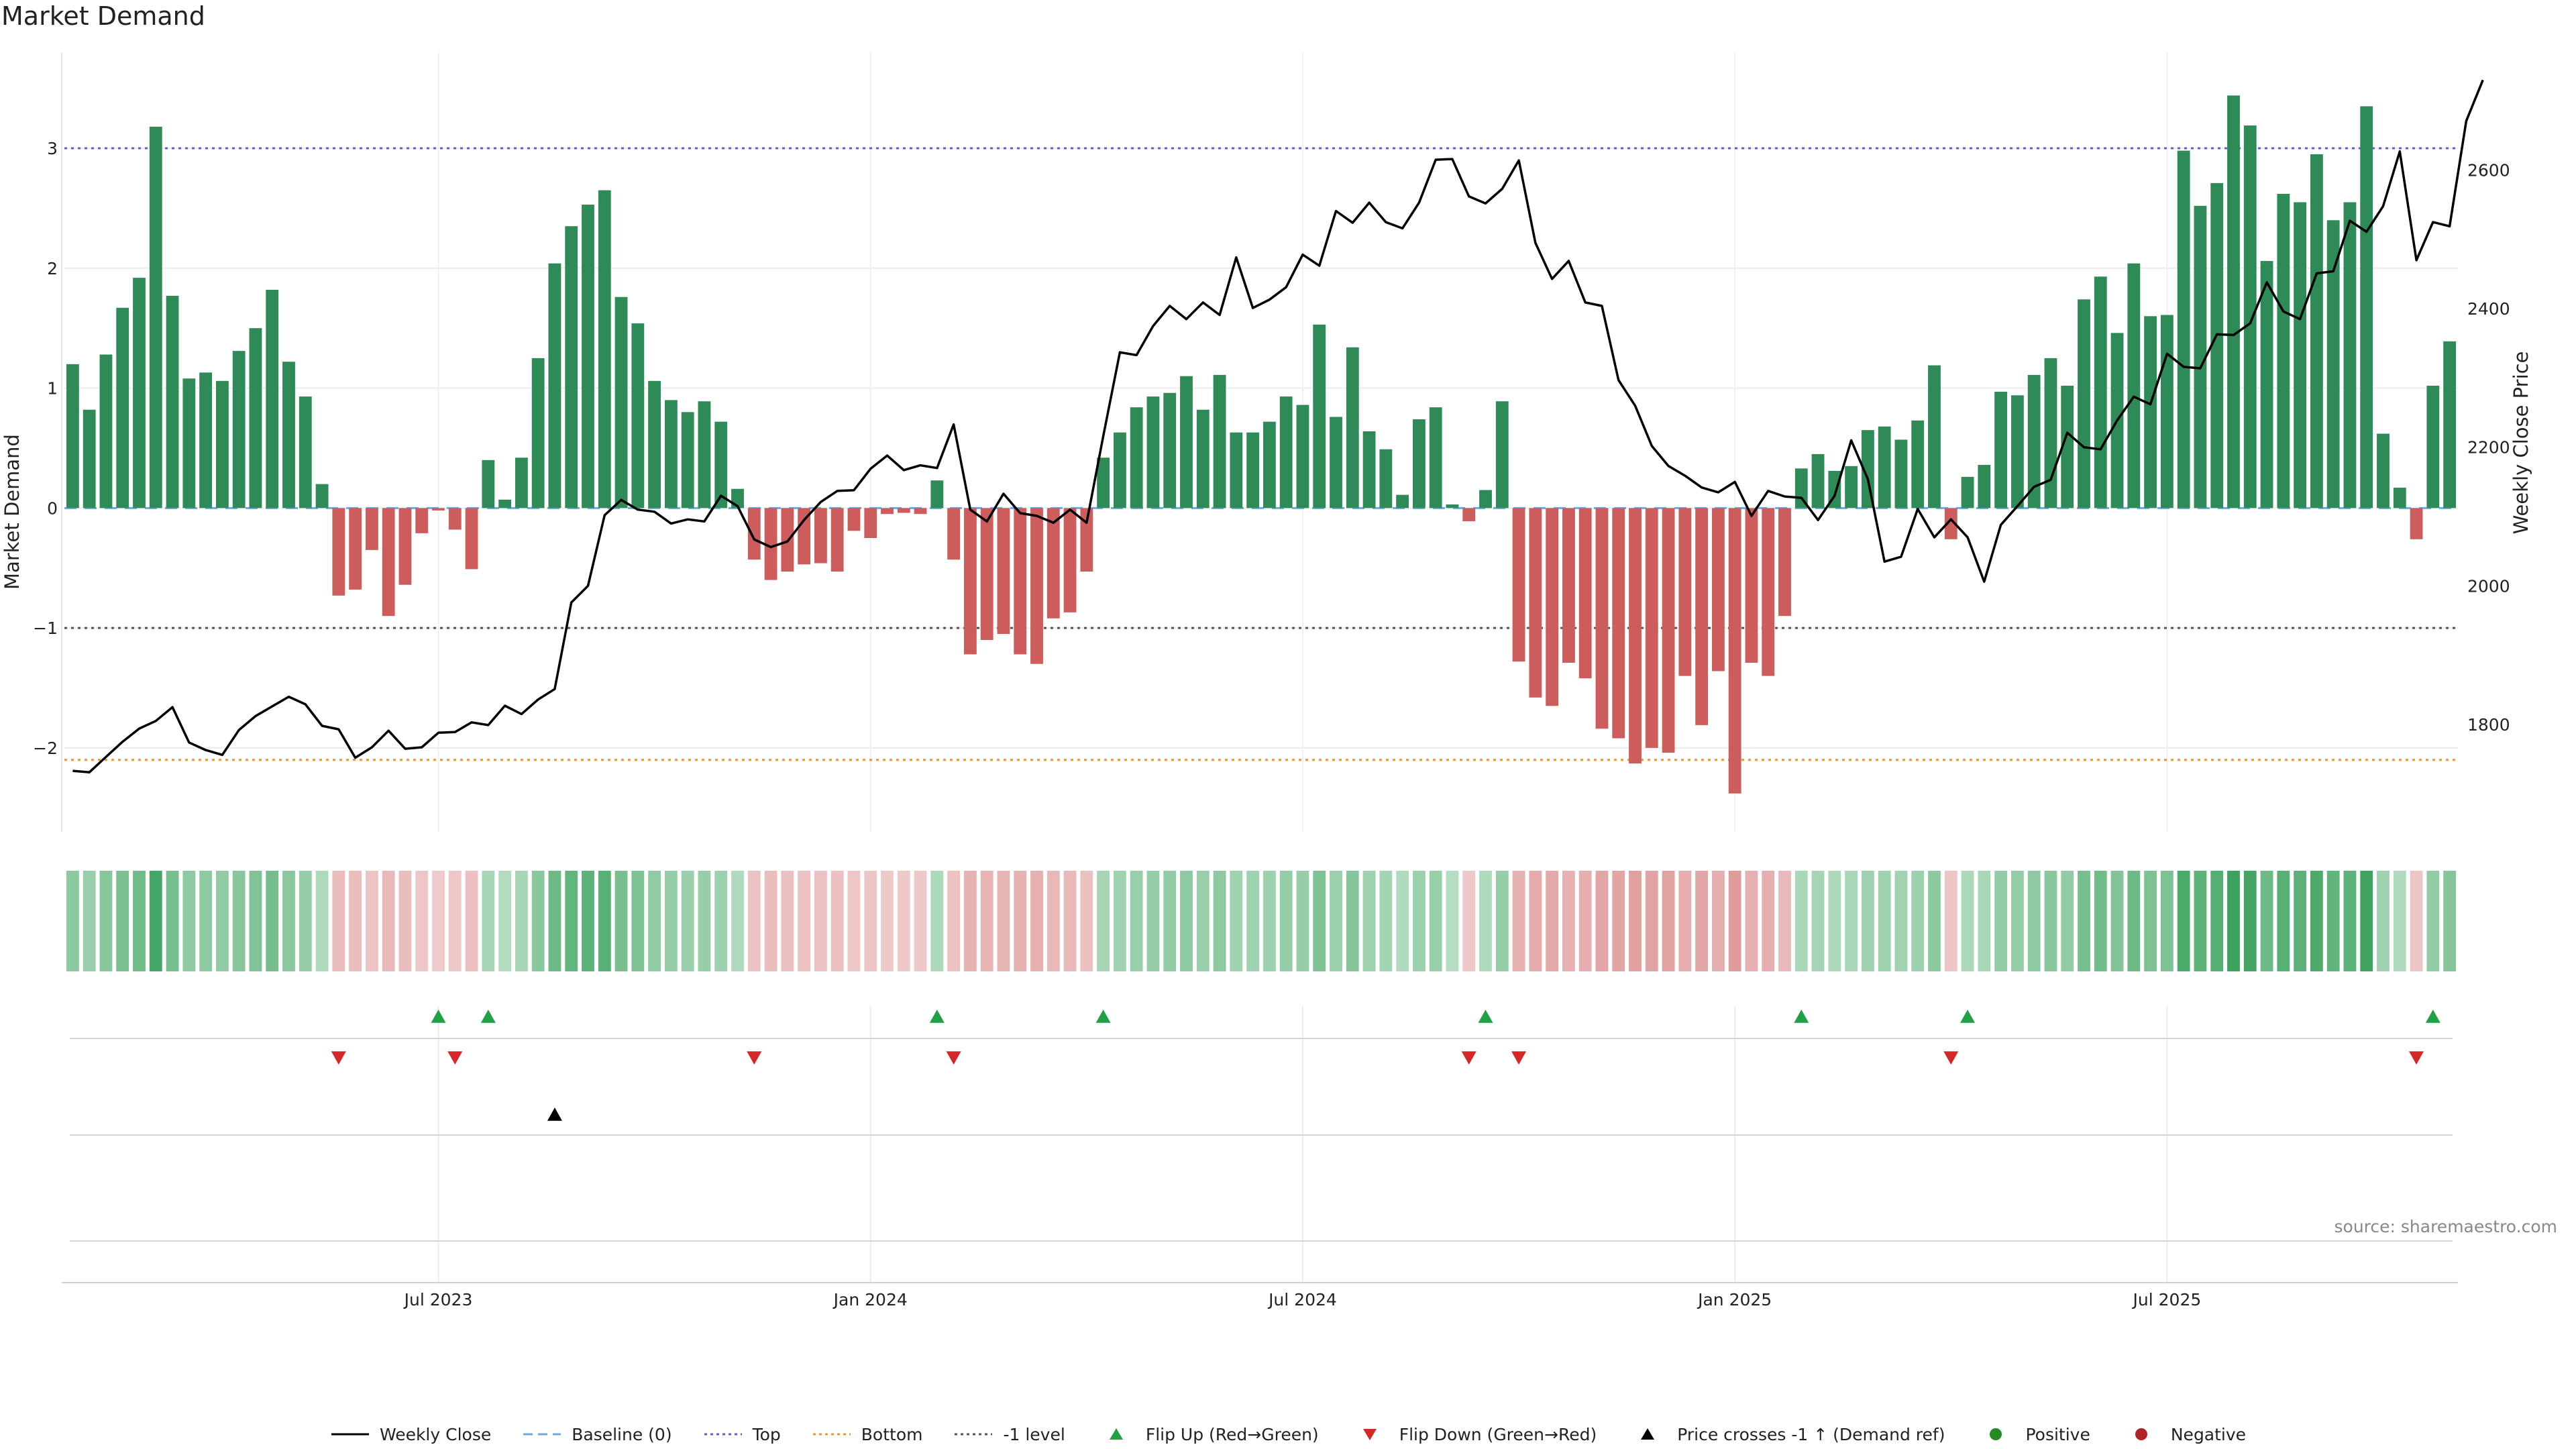  Describe the element at coordinates (52, 148) in the screenshot. I see `y-tick-label: 3` at that location.